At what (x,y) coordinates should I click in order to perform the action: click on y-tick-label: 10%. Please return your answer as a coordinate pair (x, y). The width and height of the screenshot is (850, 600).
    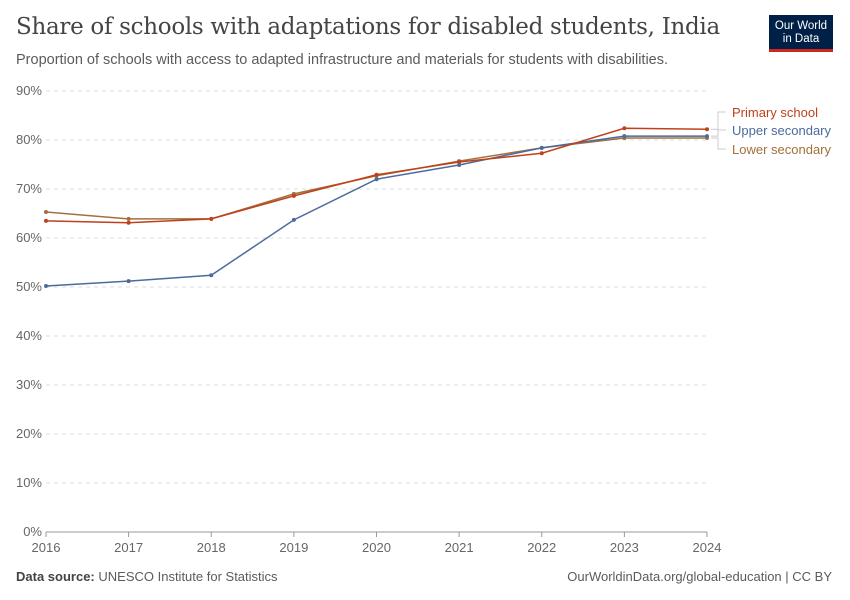
    Looking at the image, I should click on (29, 482).